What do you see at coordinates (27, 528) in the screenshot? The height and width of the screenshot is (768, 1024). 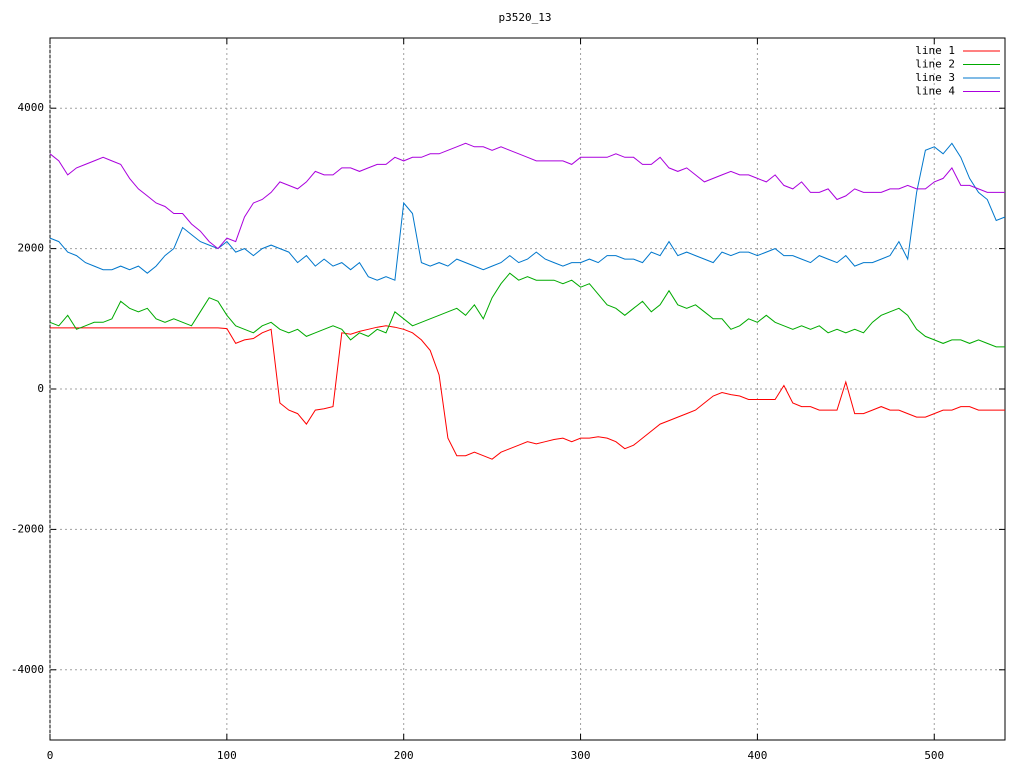 I see `y-tick-label: -2000` at bounding box center [27, 528].